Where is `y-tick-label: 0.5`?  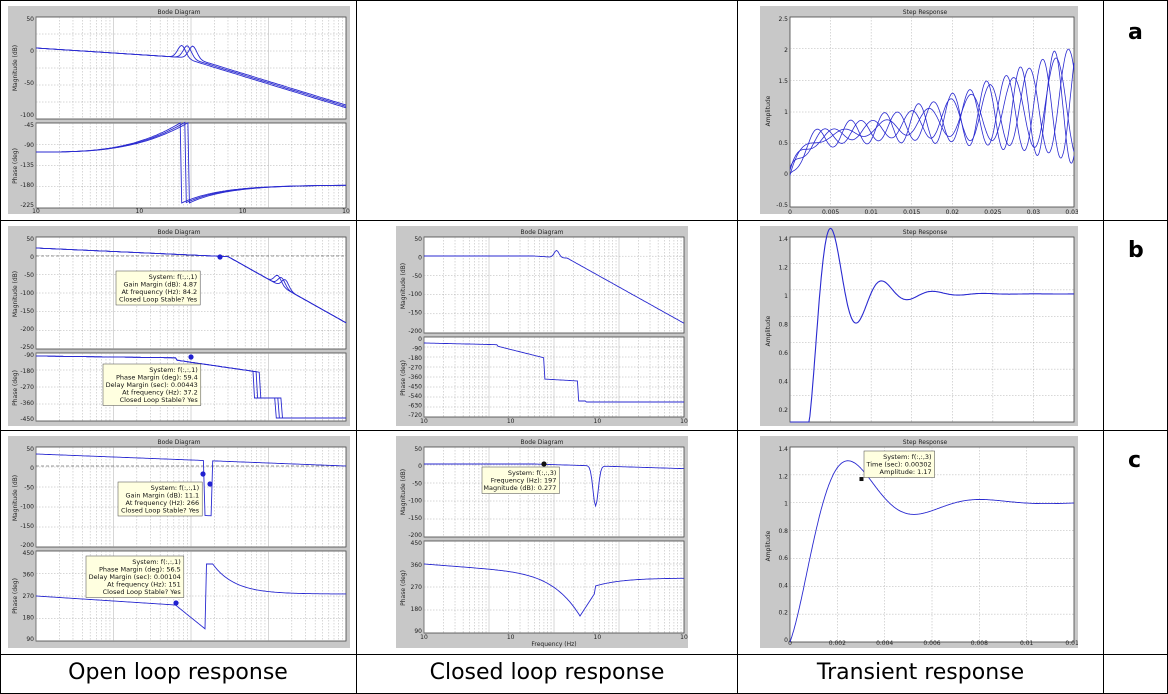
y-tick-label: 0.5 is located at coordinates (783, 143).